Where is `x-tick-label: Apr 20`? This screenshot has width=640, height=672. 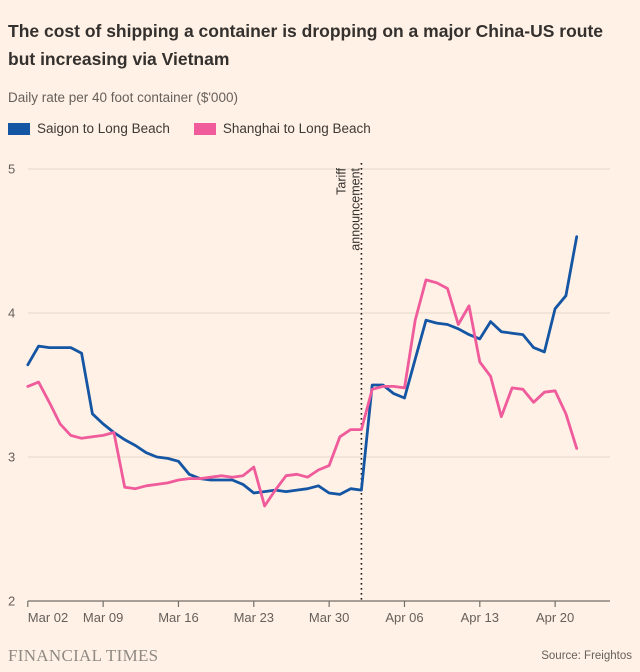
x-tick-label: Apr 20 is located at coordinates (555, 617).